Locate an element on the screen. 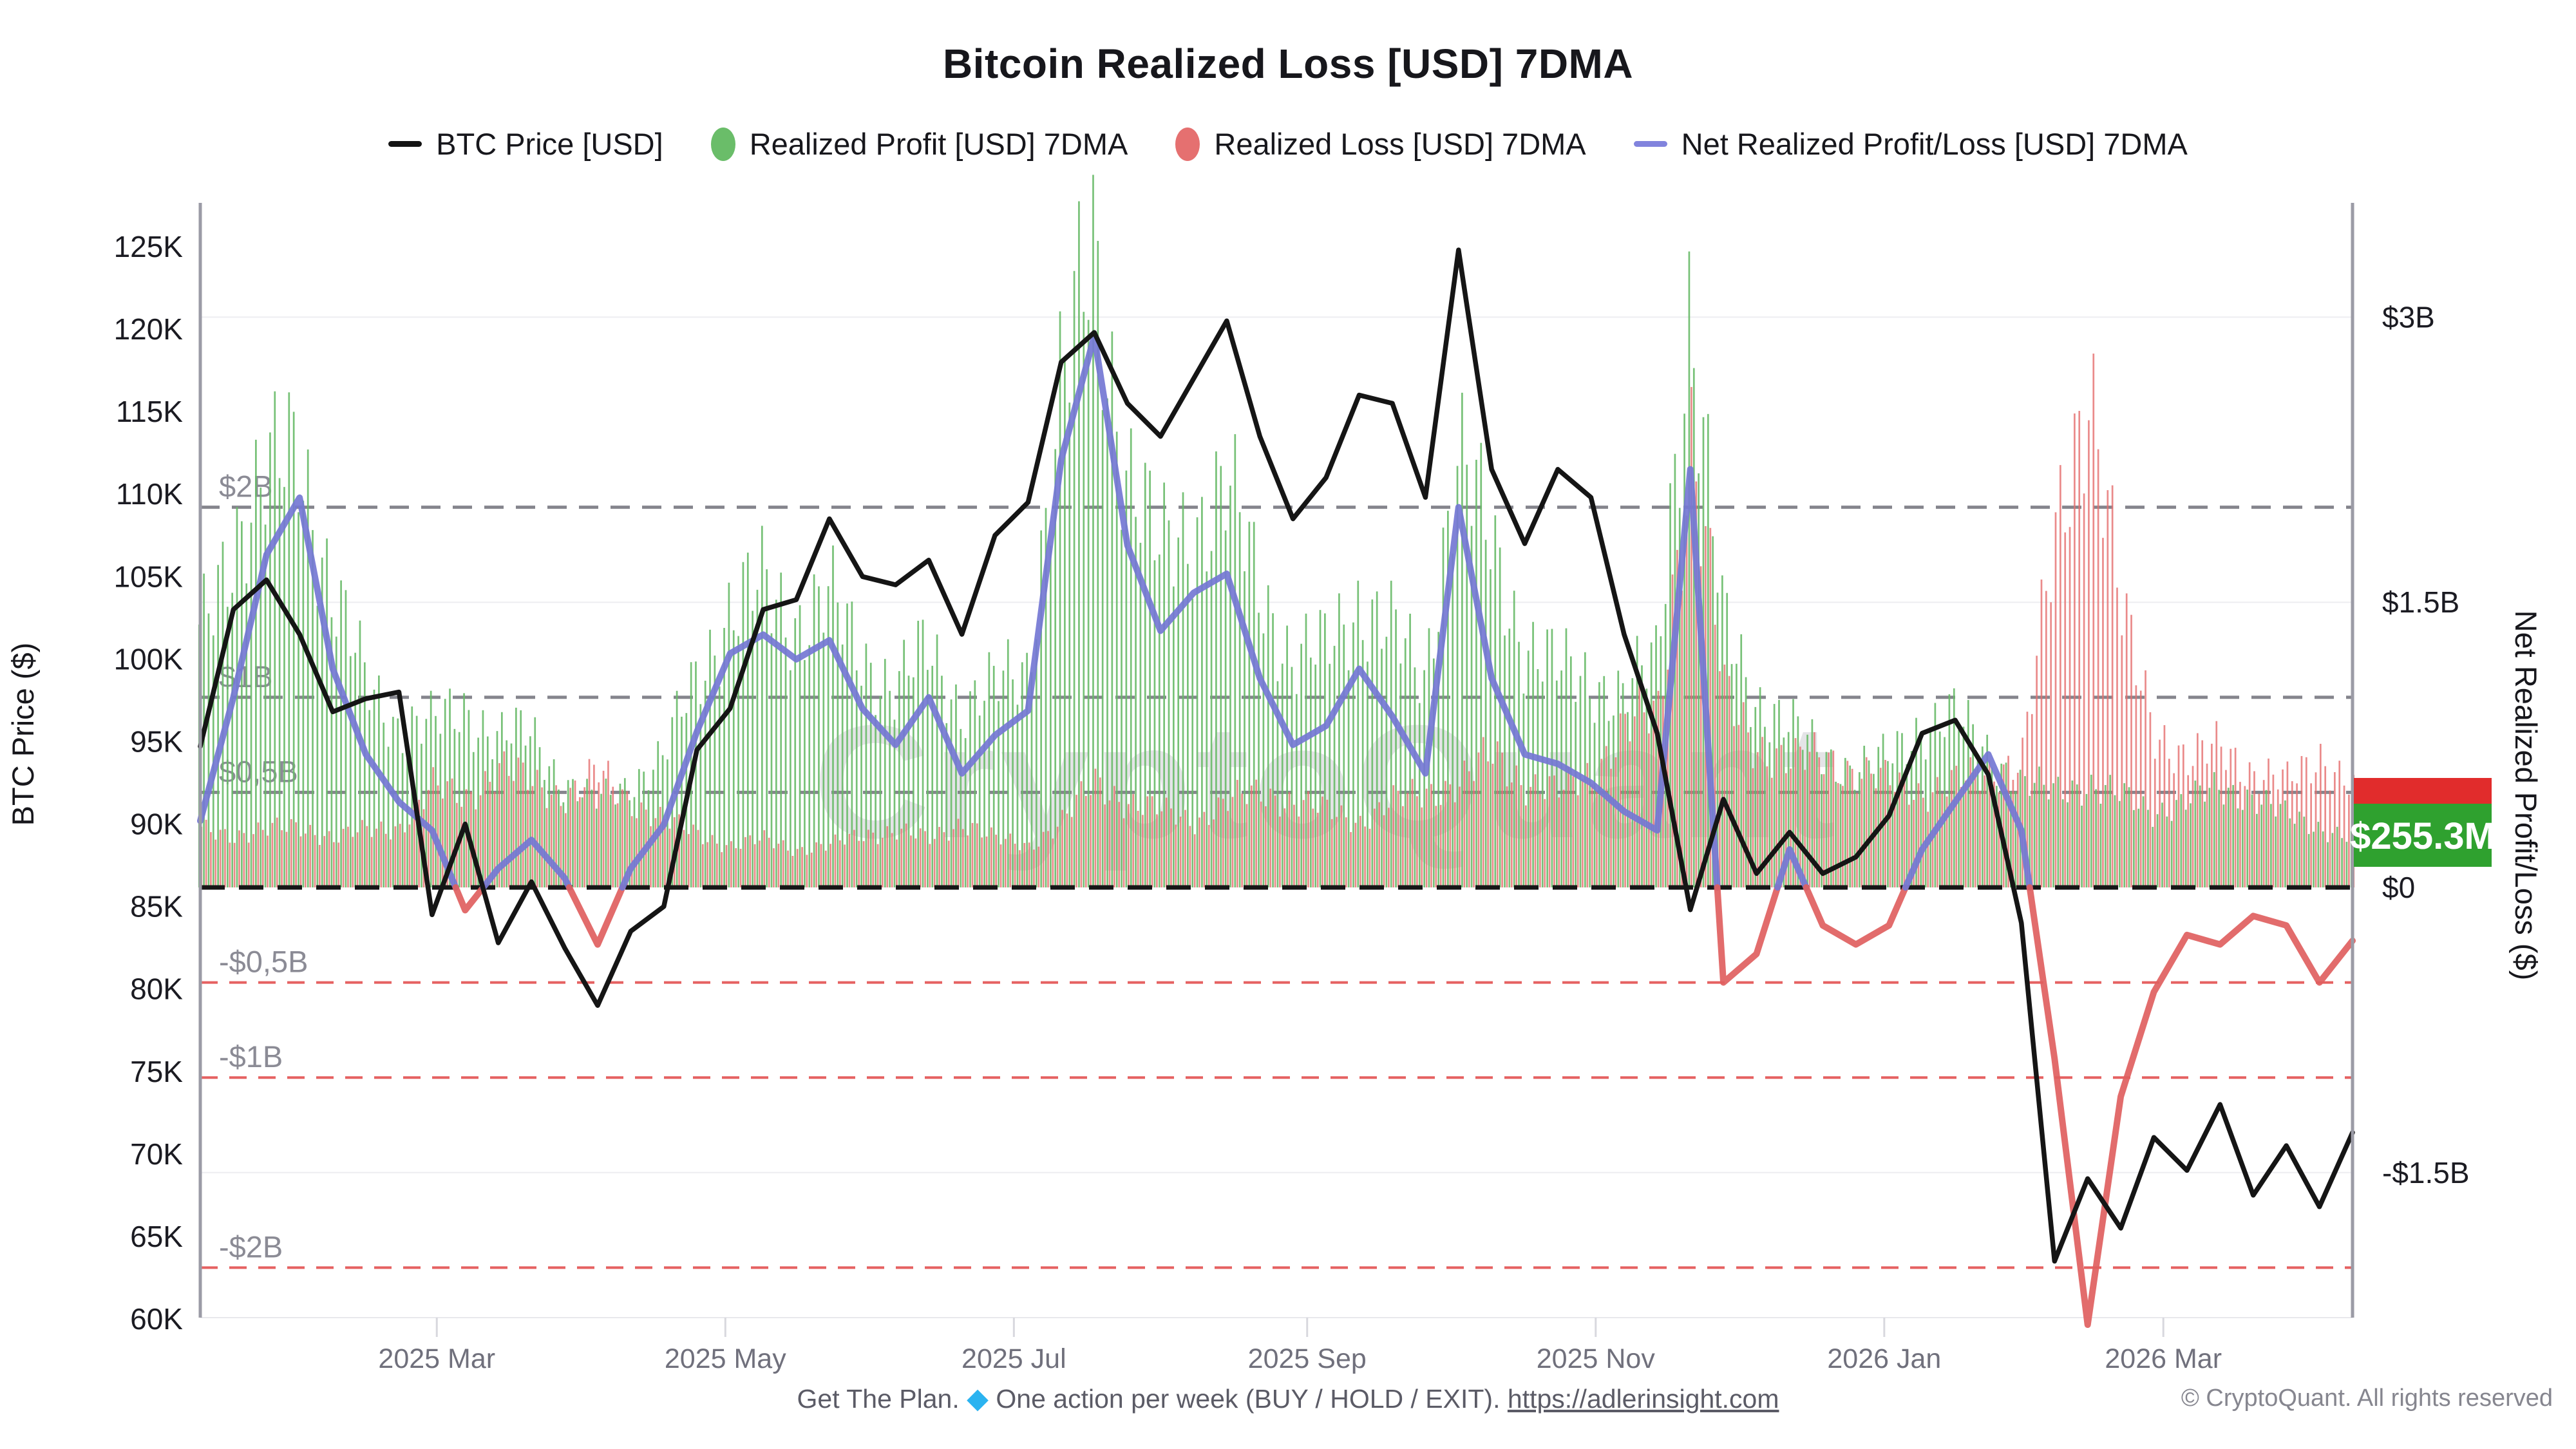 The height and width of the screenshot is (1449, 2576). realized-profit-badge is located at coordinates (2423, 836).